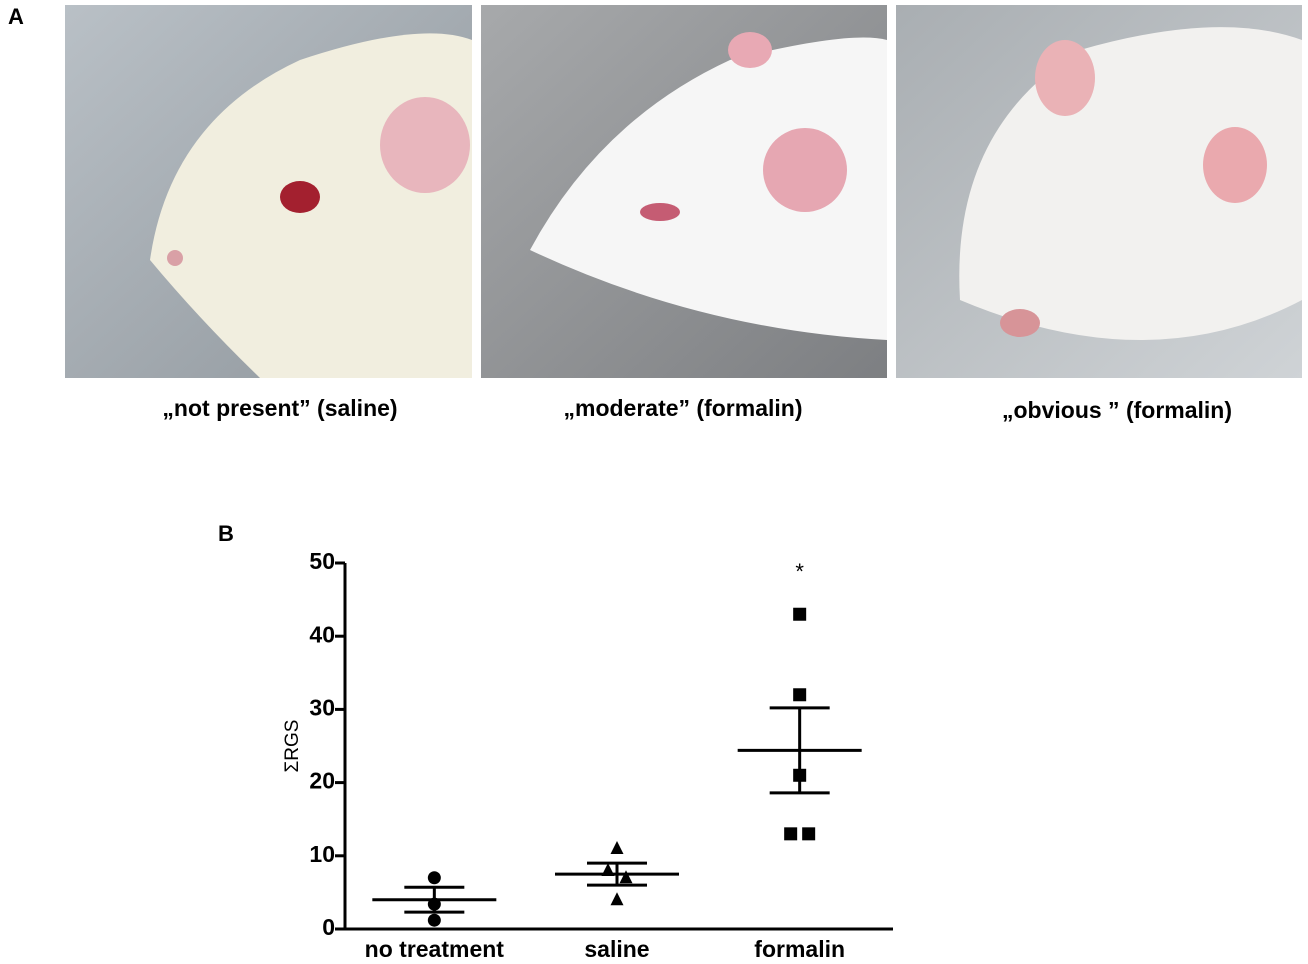 The height and width of the screenshot is (964, 1308). What do you see at coordinates (683, 408) in the screenshot?
I see `photo-caption: „moderate” (formalin)` at bounding box center [683, 408].